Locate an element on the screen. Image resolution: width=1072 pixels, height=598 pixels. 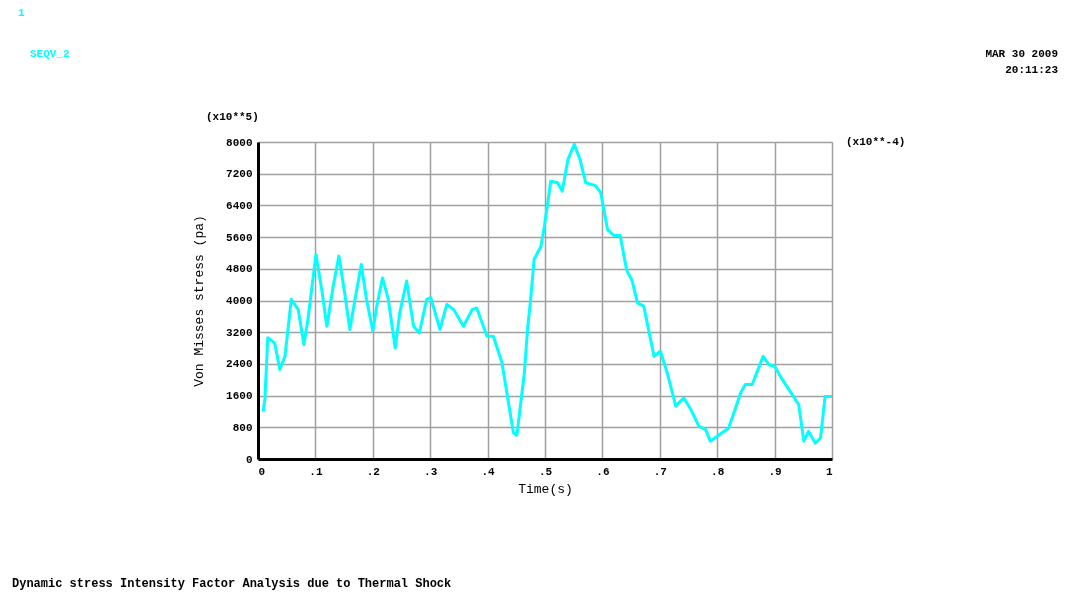
y-tick-label: 3200 is located at coordinates (239, 332).